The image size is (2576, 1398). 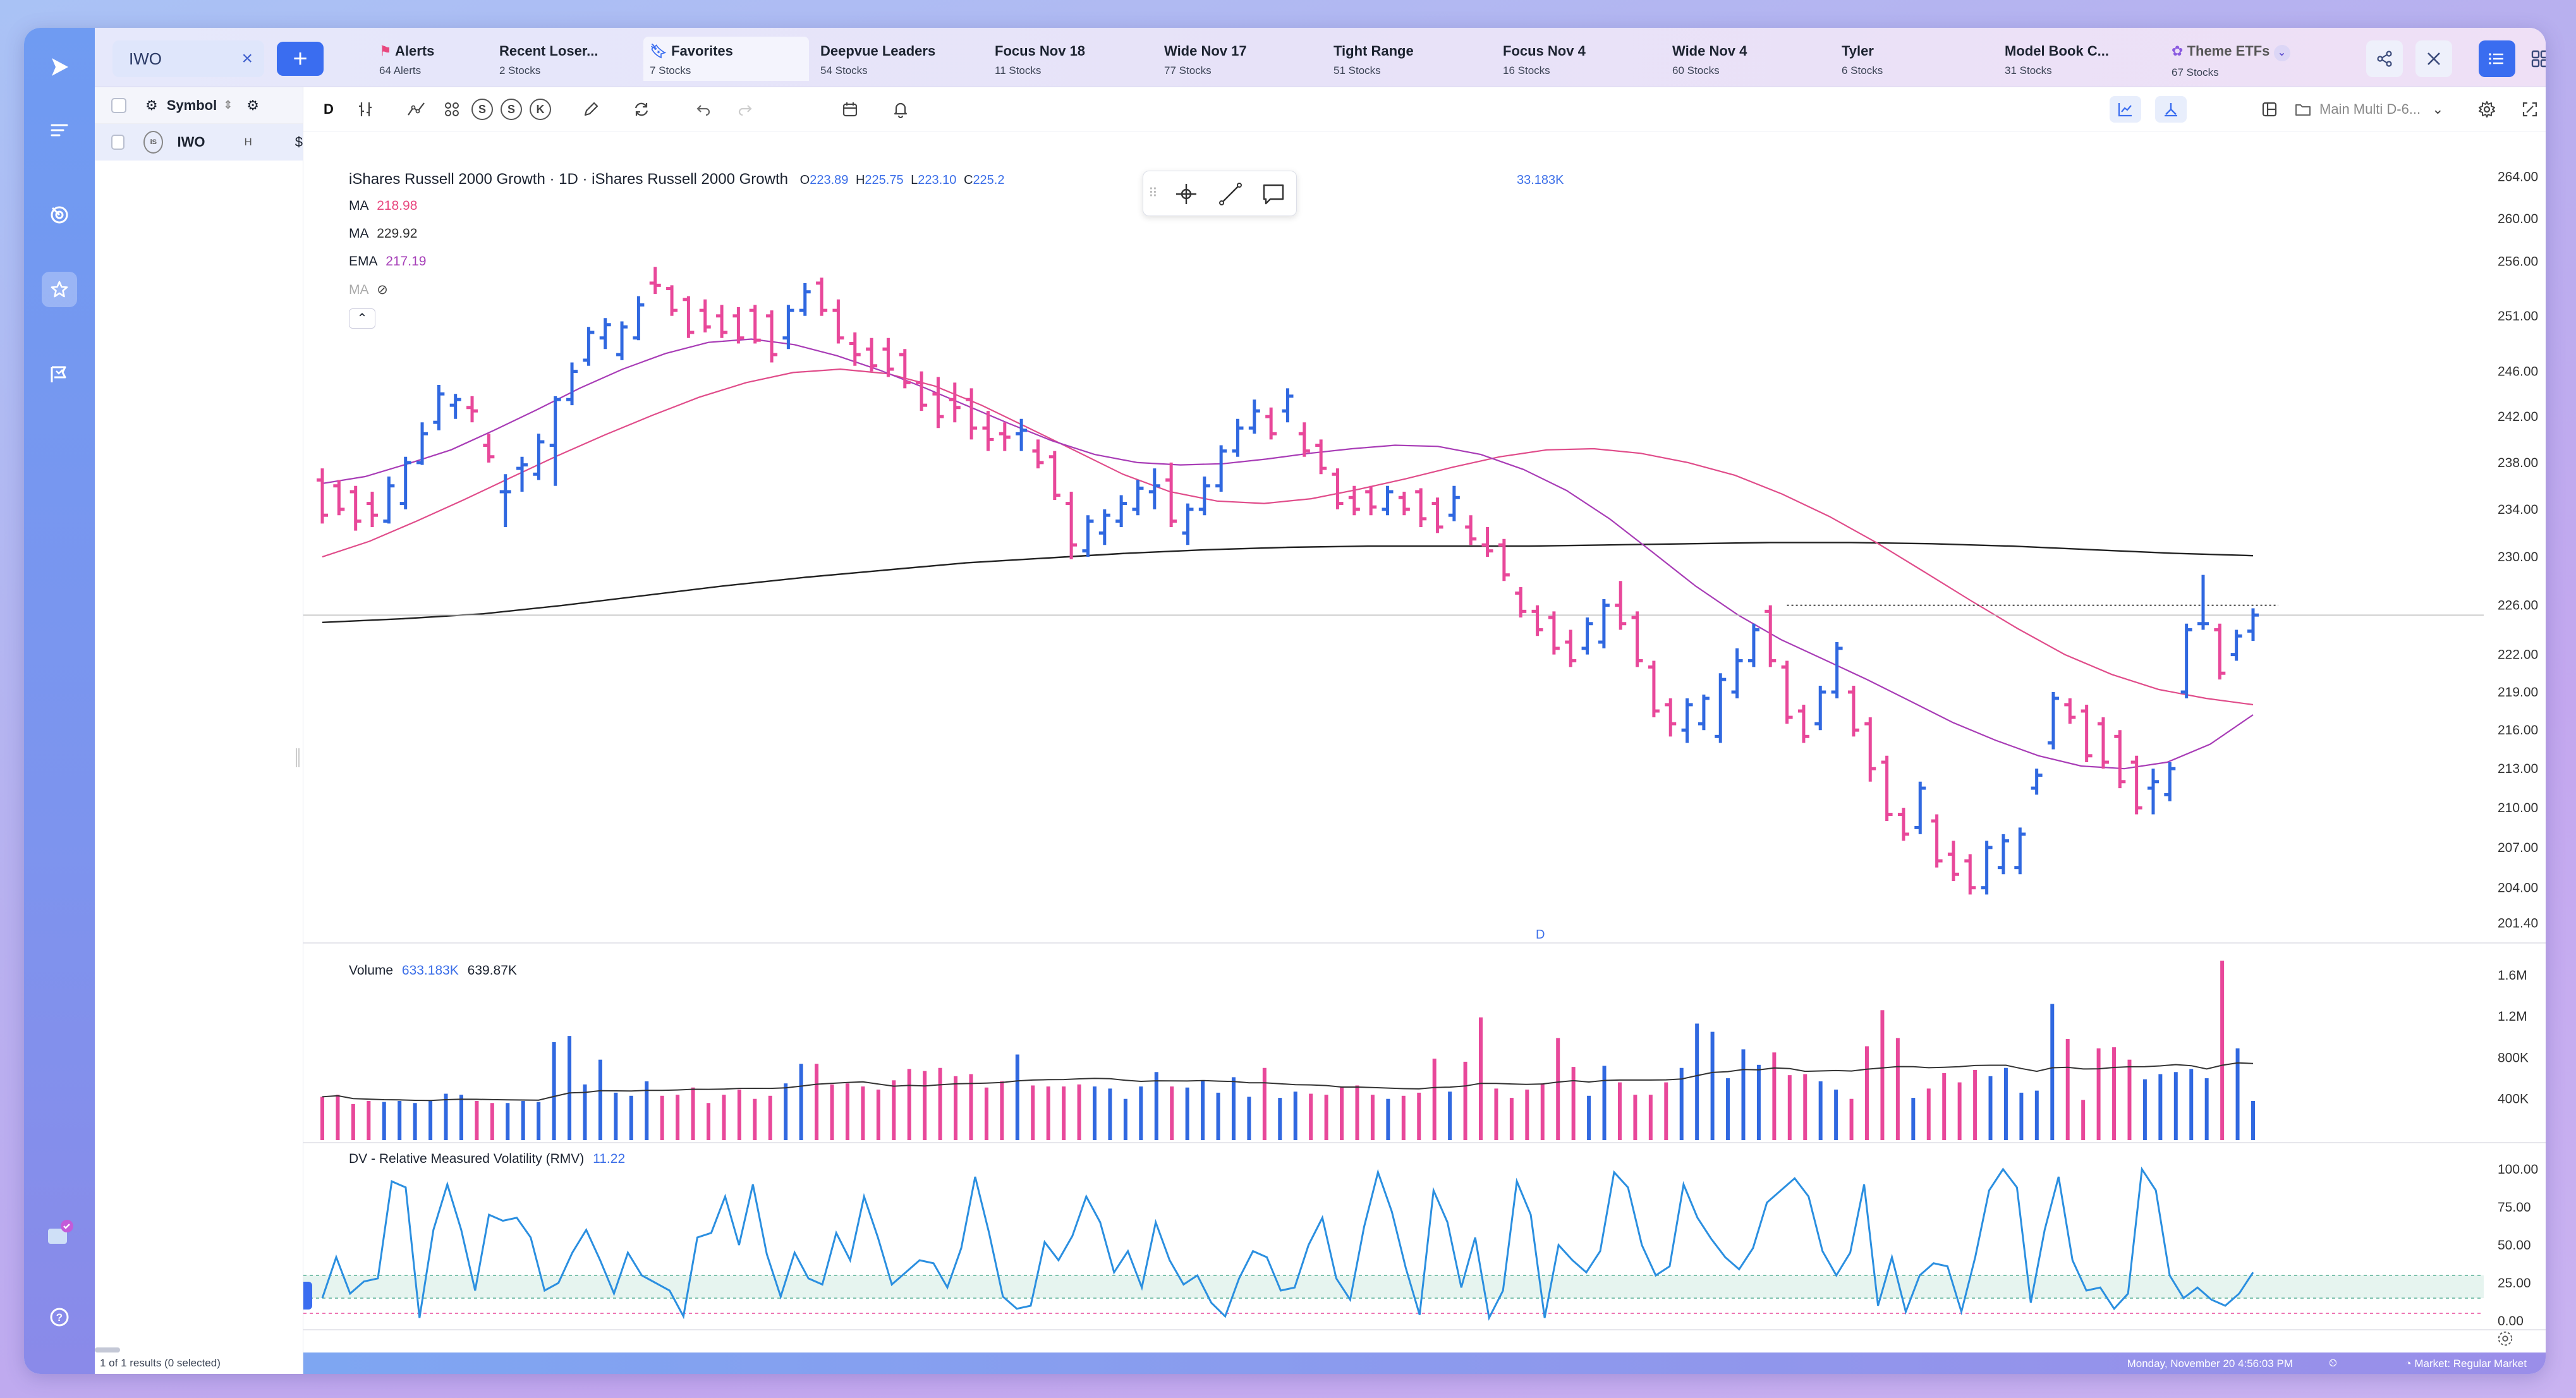 What do you see at coordinates (1918, 59) in the screenshot?
I see `tab-tyler: Tyler 6 Stocks` at bounding box center [1918, 59].